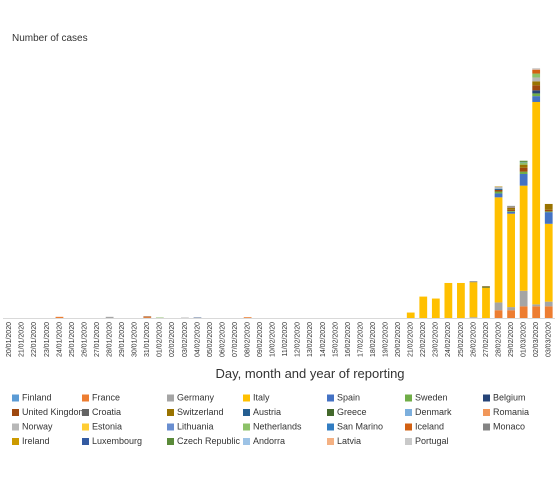 The height and width of the screenshot is (480, 555). Describe the element at coordinates (433, 412) in the screenshot. I see `legend-label: Denmark` at that location.